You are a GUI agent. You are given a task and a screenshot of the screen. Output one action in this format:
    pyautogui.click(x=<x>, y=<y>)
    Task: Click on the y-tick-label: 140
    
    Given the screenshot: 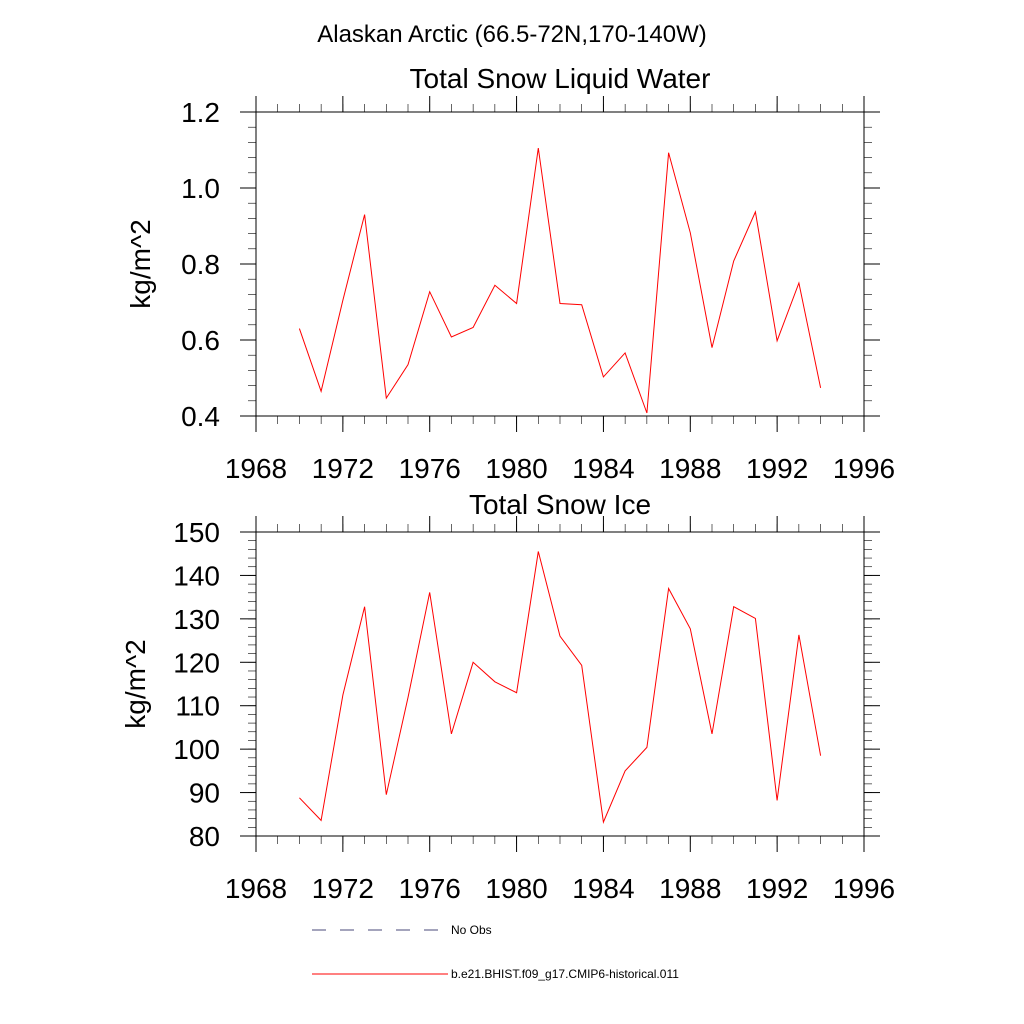 What is the action you would take?
    pyautogui.click(x=196, y=575)
    